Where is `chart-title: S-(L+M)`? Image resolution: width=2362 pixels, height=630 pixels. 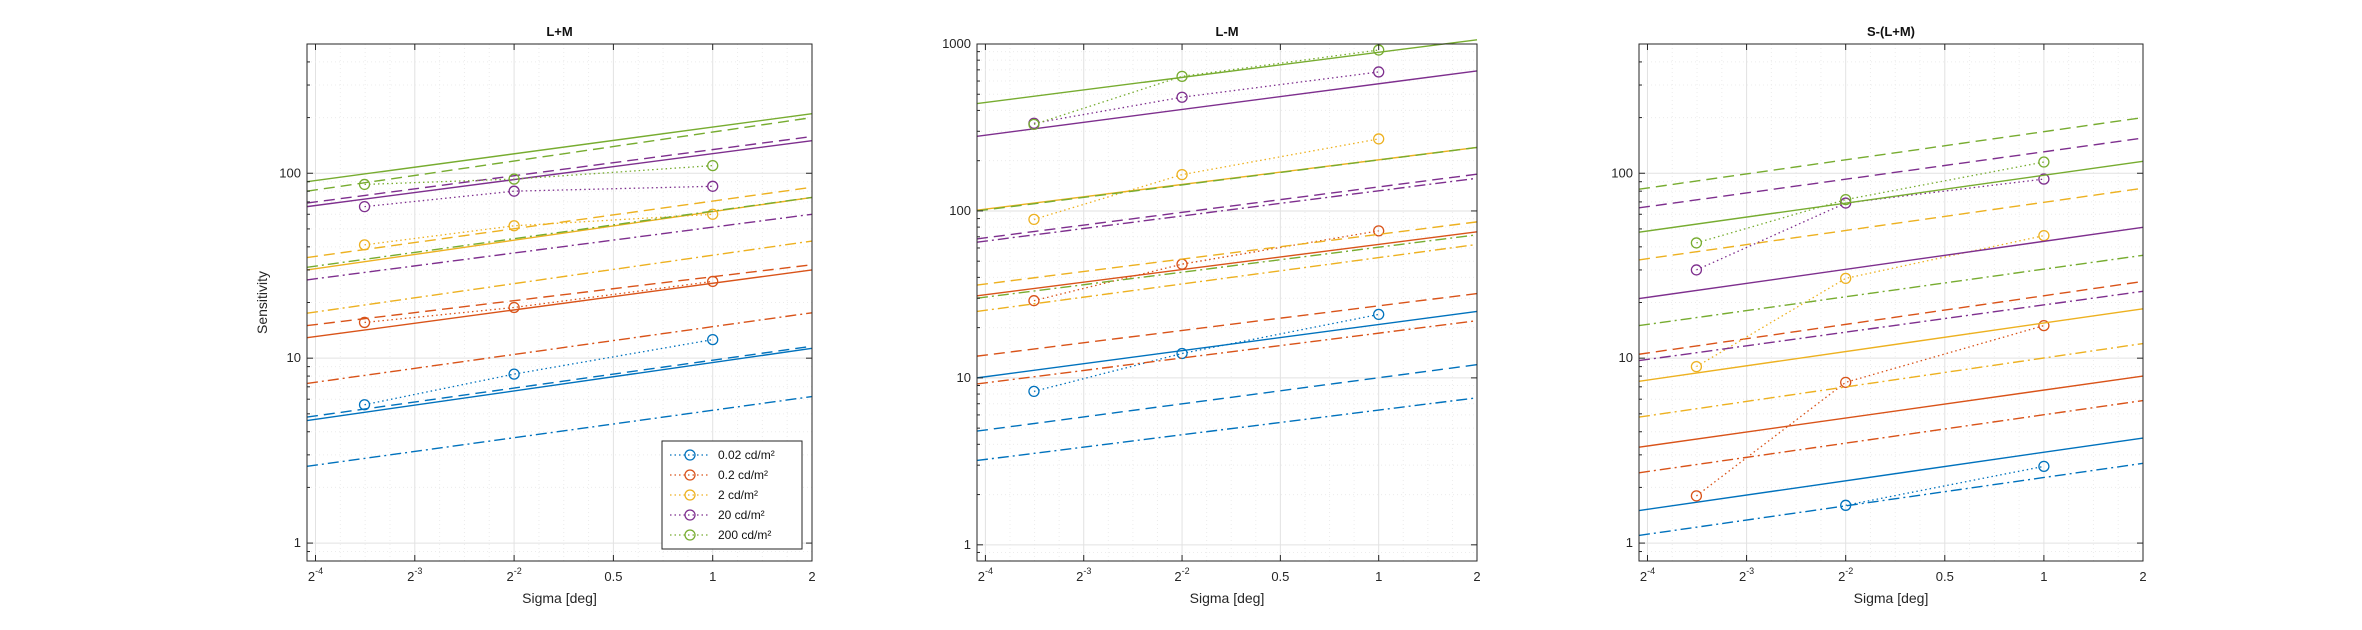
chart-title: S-(L+M) is located at coordinates (1891, 31).